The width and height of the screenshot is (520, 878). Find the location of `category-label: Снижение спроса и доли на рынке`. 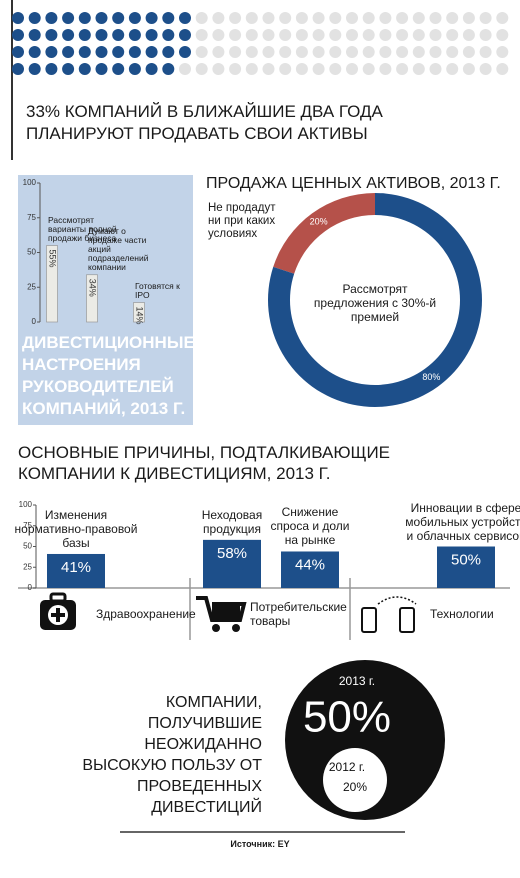

category-label: Снижение спроса и доли на рынке is located at coordinates (310, 526).